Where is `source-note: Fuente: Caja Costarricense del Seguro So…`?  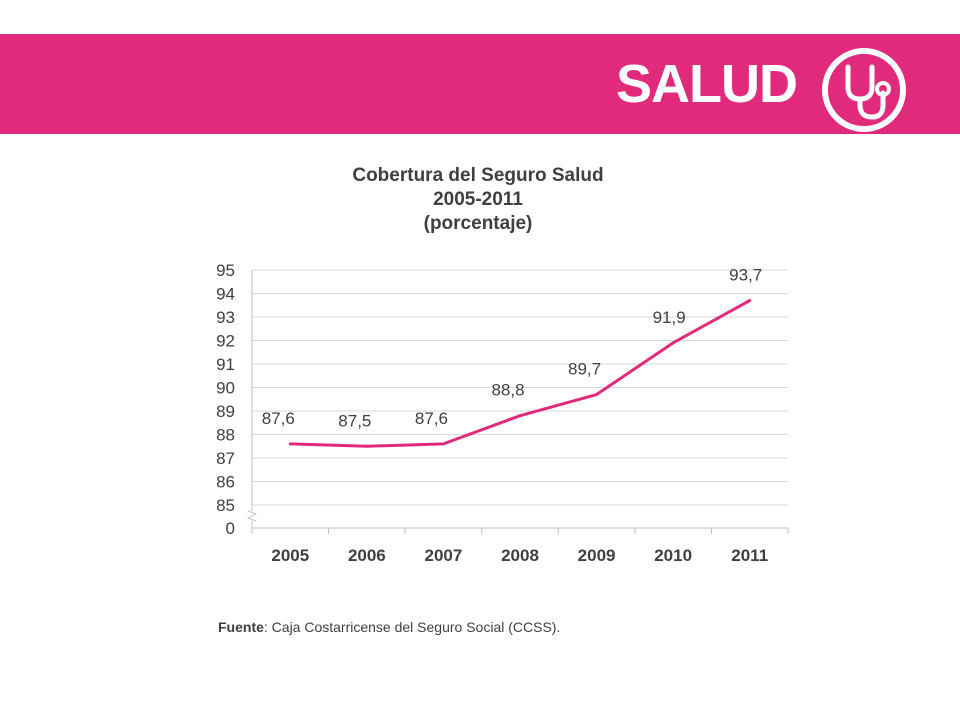
source-note: Fuente: Caja Costarricense del Seguro So… is located at coordinates (389, 627).